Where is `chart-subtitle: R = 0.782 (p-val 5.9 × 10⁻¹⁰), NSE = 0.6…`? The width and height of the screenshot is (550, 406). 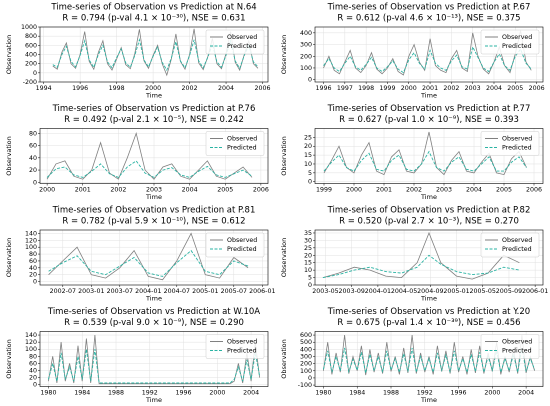 chart-subtitle: R = 0.782 (p-val 5.9 × 10⁻¹⁰), NSE = 0.6… is located at coordinates (153, 222).